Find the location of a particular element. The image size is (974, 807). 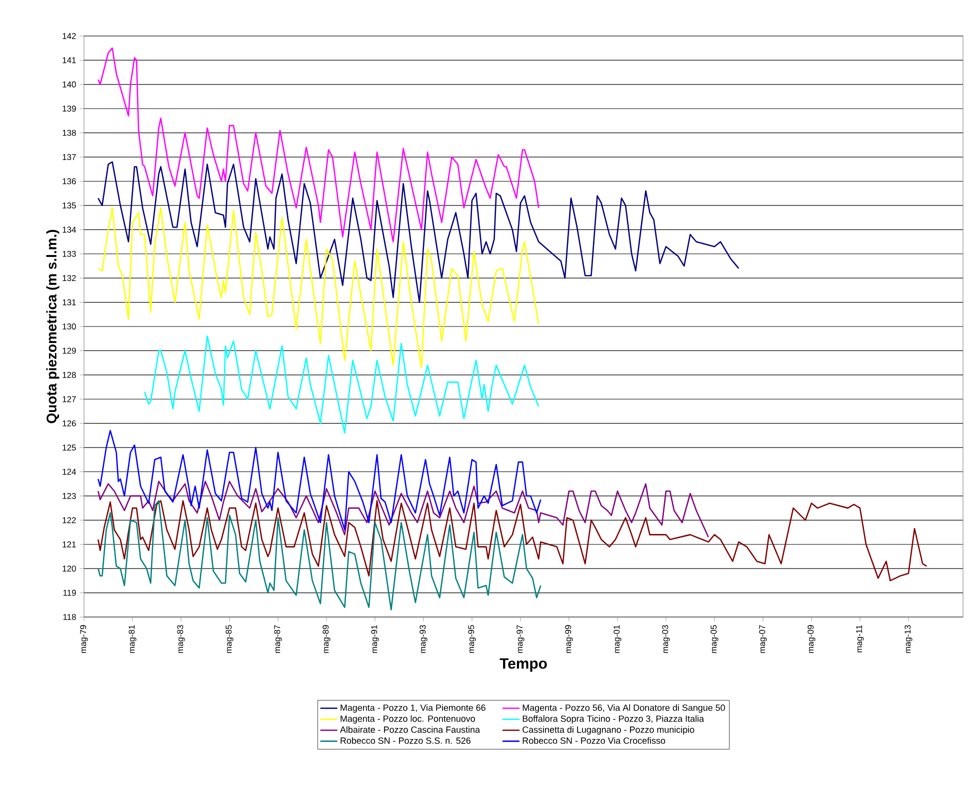

x-tick-label: mag-91 is located at coordinates (375, 639).